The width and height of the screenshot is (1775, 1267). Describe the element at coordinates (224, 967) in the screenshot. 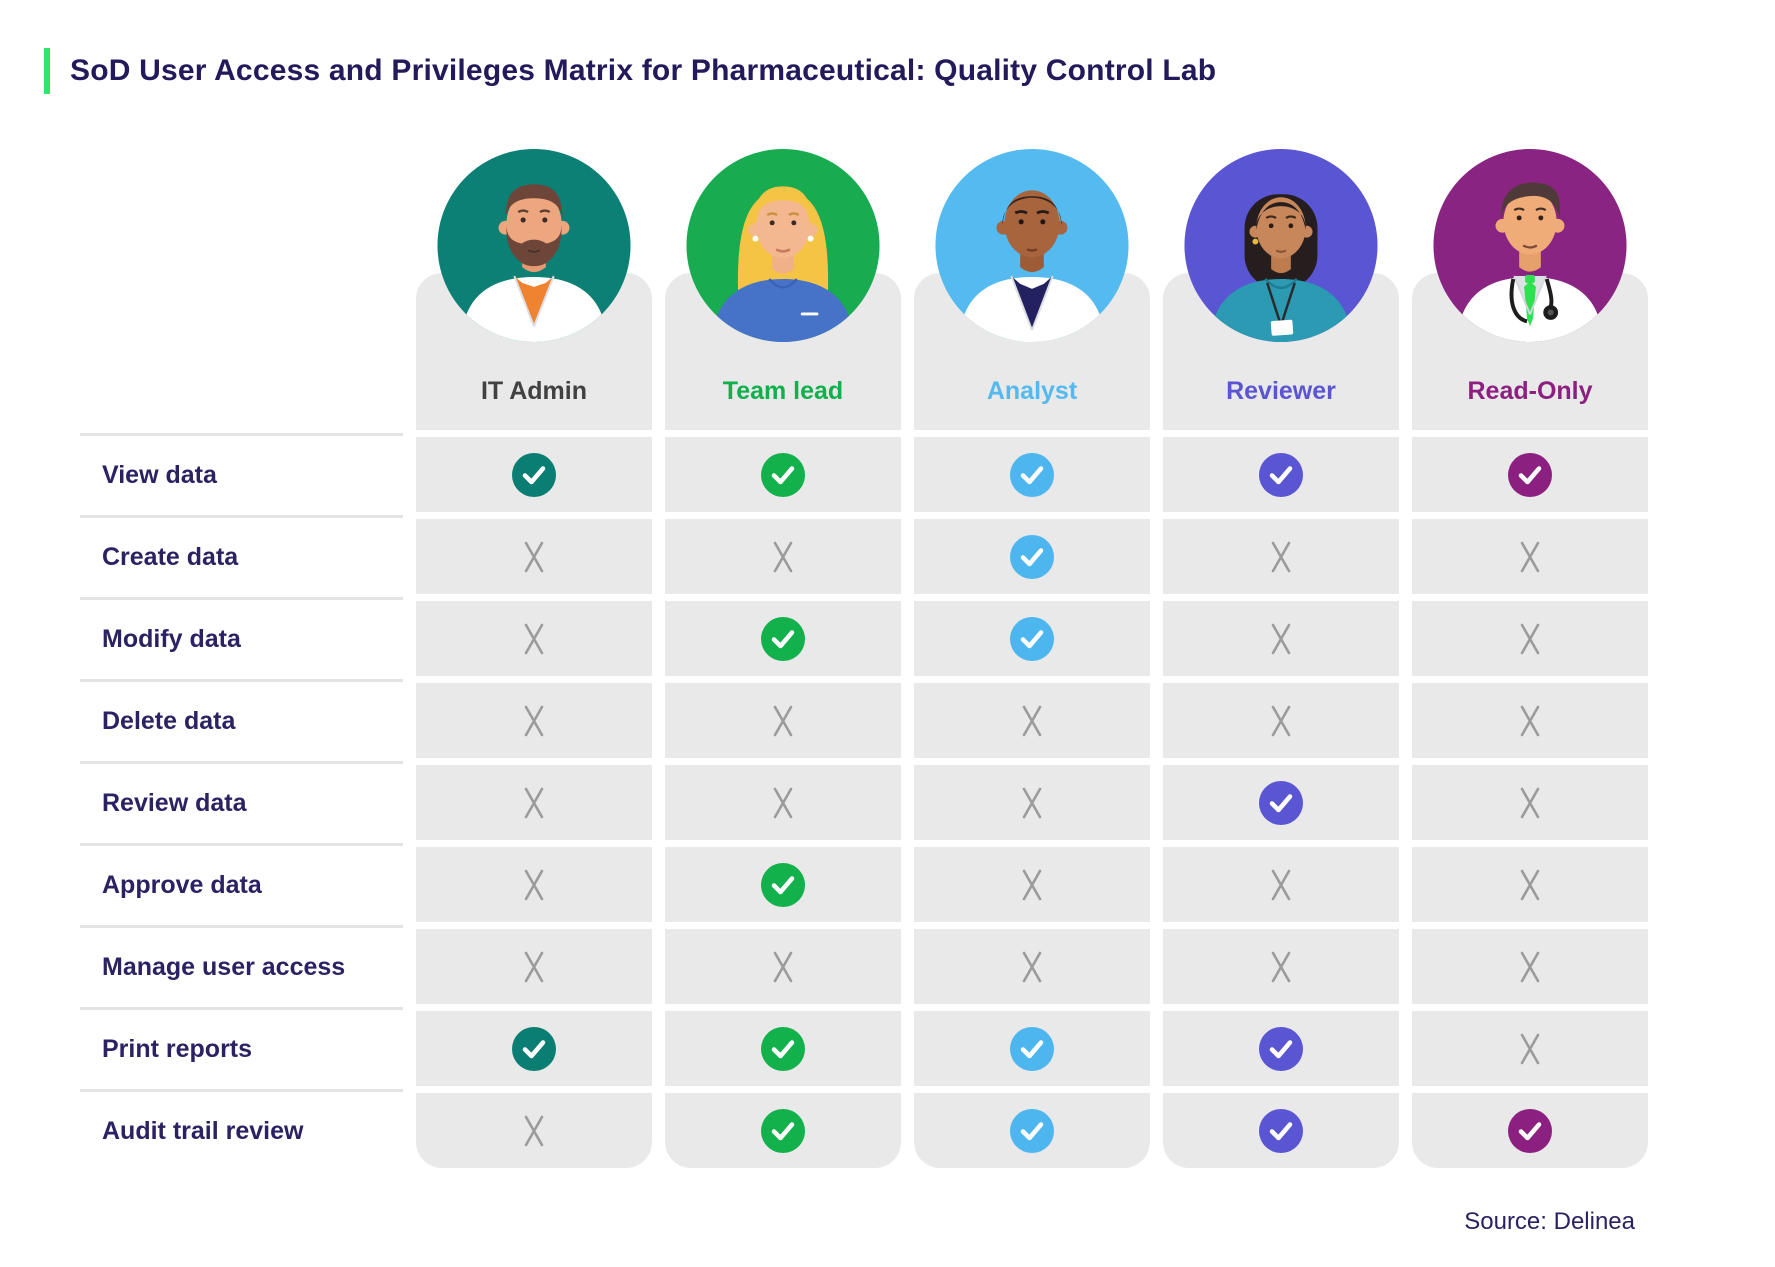

I see `permission-label: Manage user access` at that location.